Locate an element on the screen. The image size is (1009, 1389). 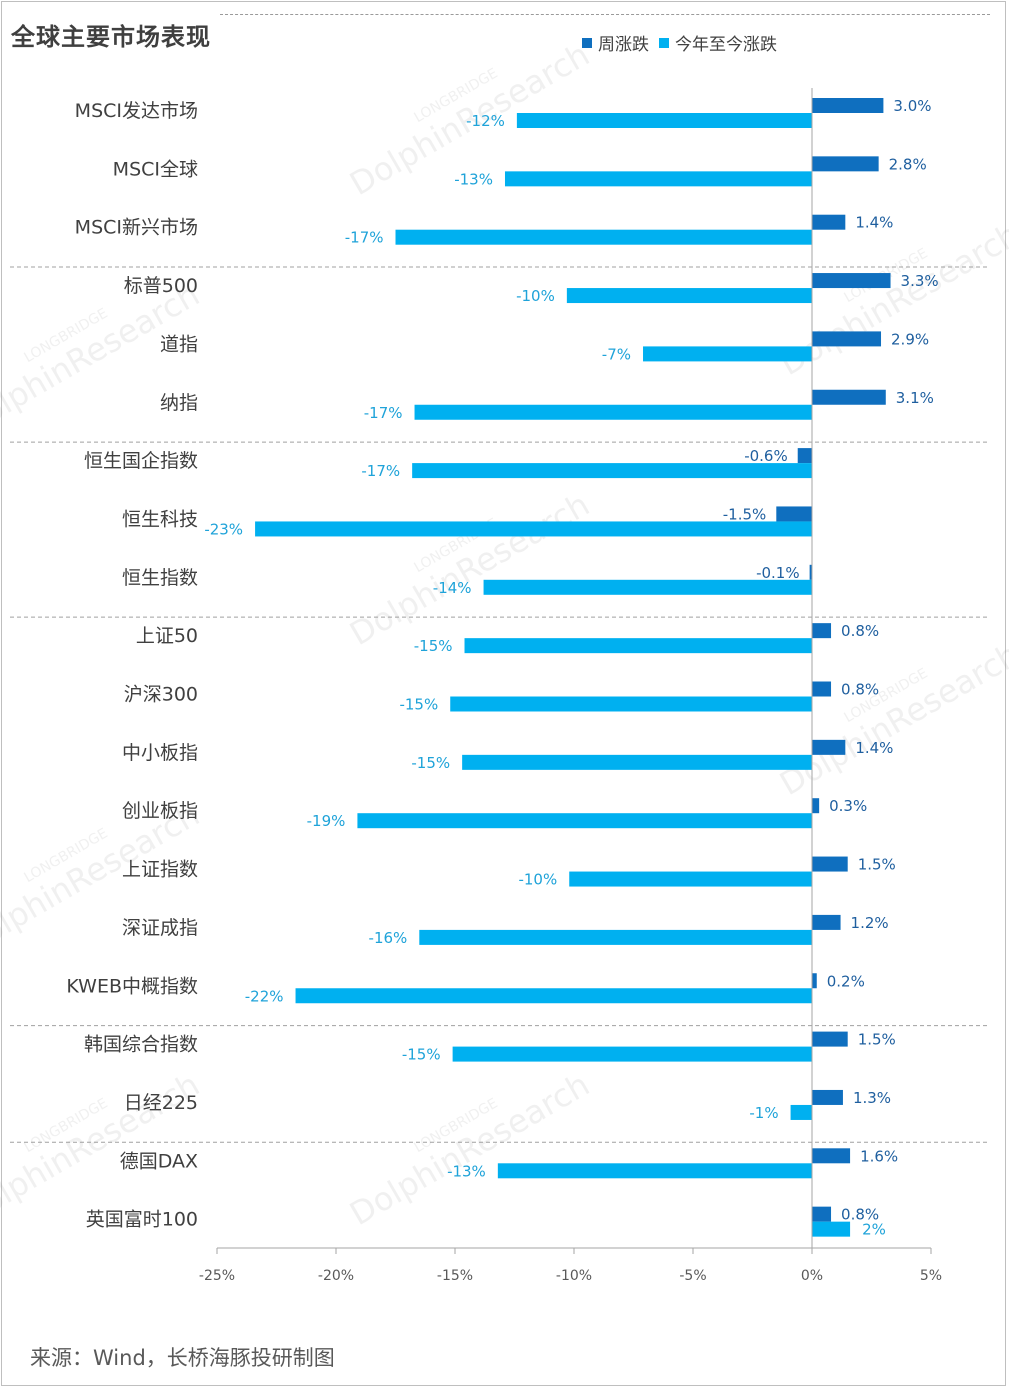
x-tick-label: -5% is located at coordinates (692, 1276).